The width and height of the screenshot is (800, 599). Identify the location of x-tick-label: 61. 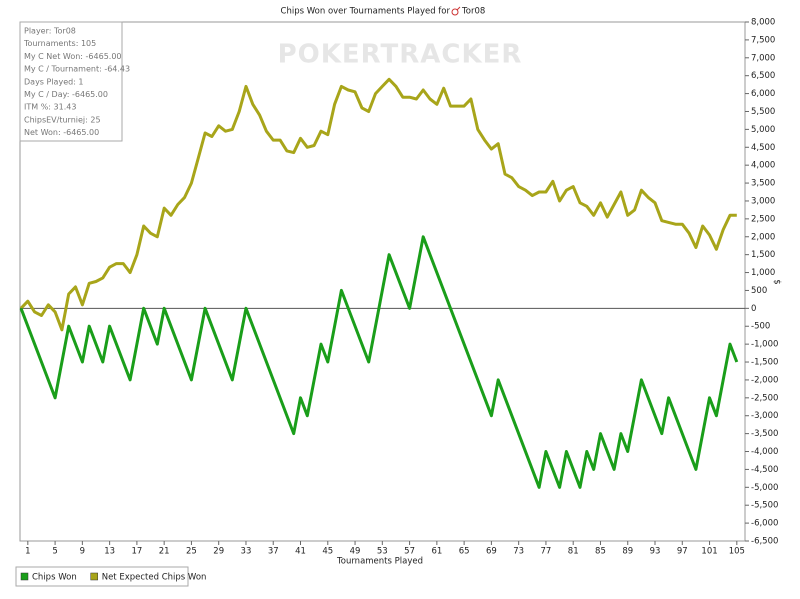
(436, 552).